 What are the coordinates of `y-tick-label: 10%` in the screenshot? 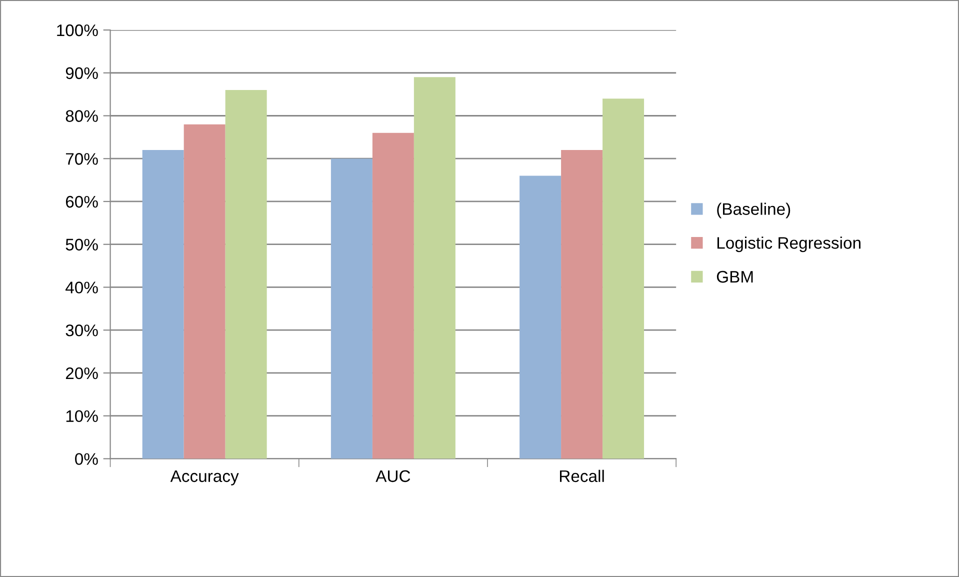 It's located at (82, 416).